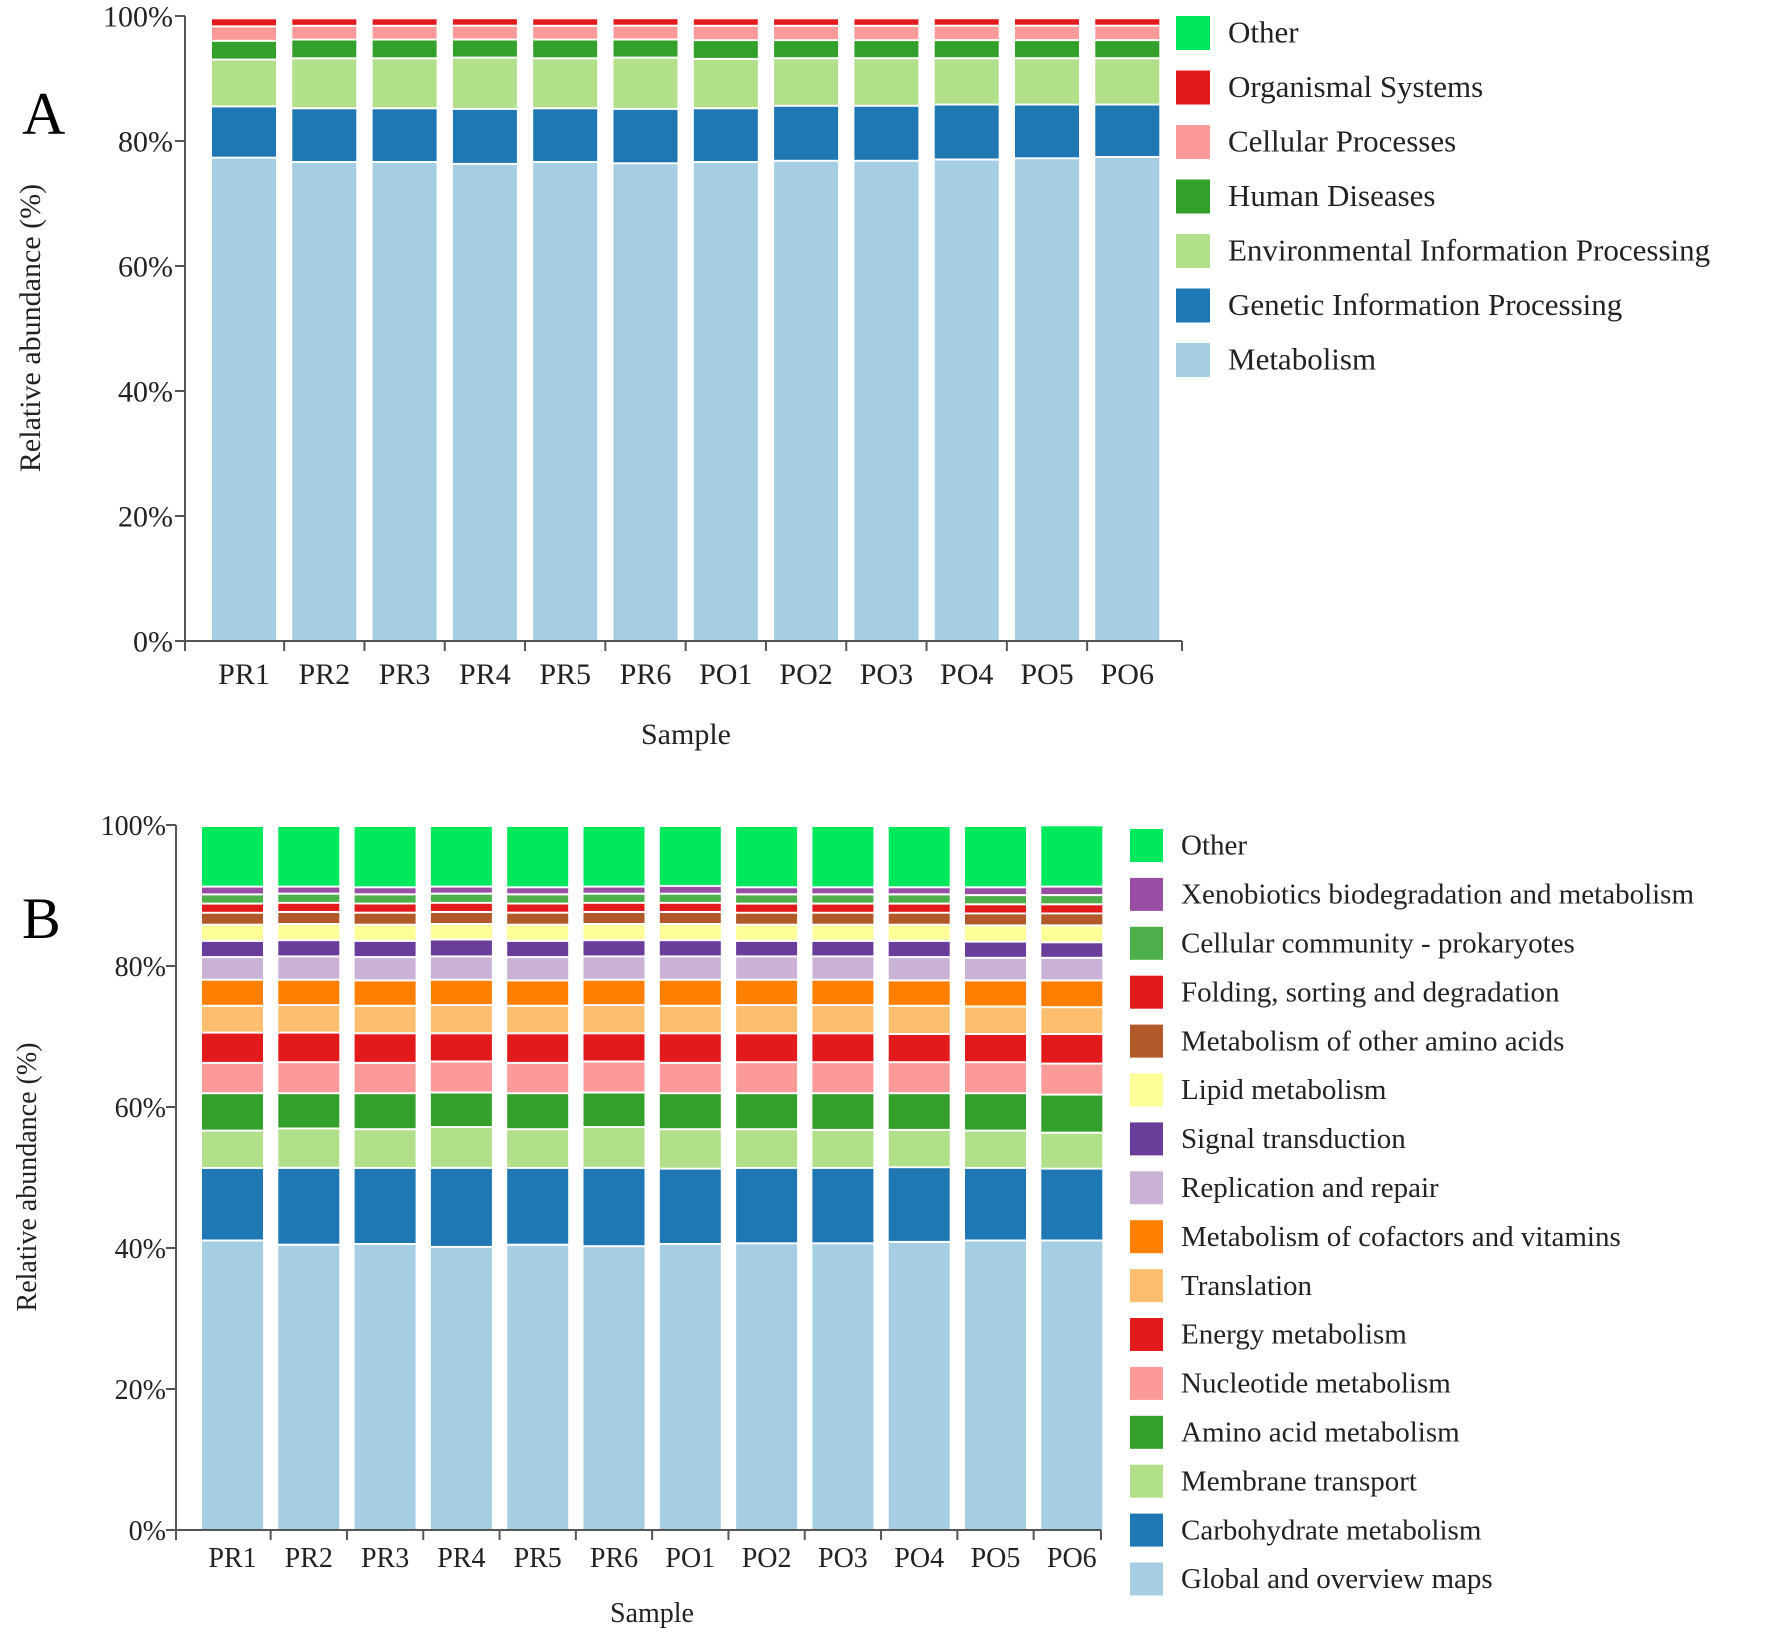  Describe the element at coordinates (614, 968) in the screenshot. I see `bar-segment-pr6-replication-and-repair` at that location.